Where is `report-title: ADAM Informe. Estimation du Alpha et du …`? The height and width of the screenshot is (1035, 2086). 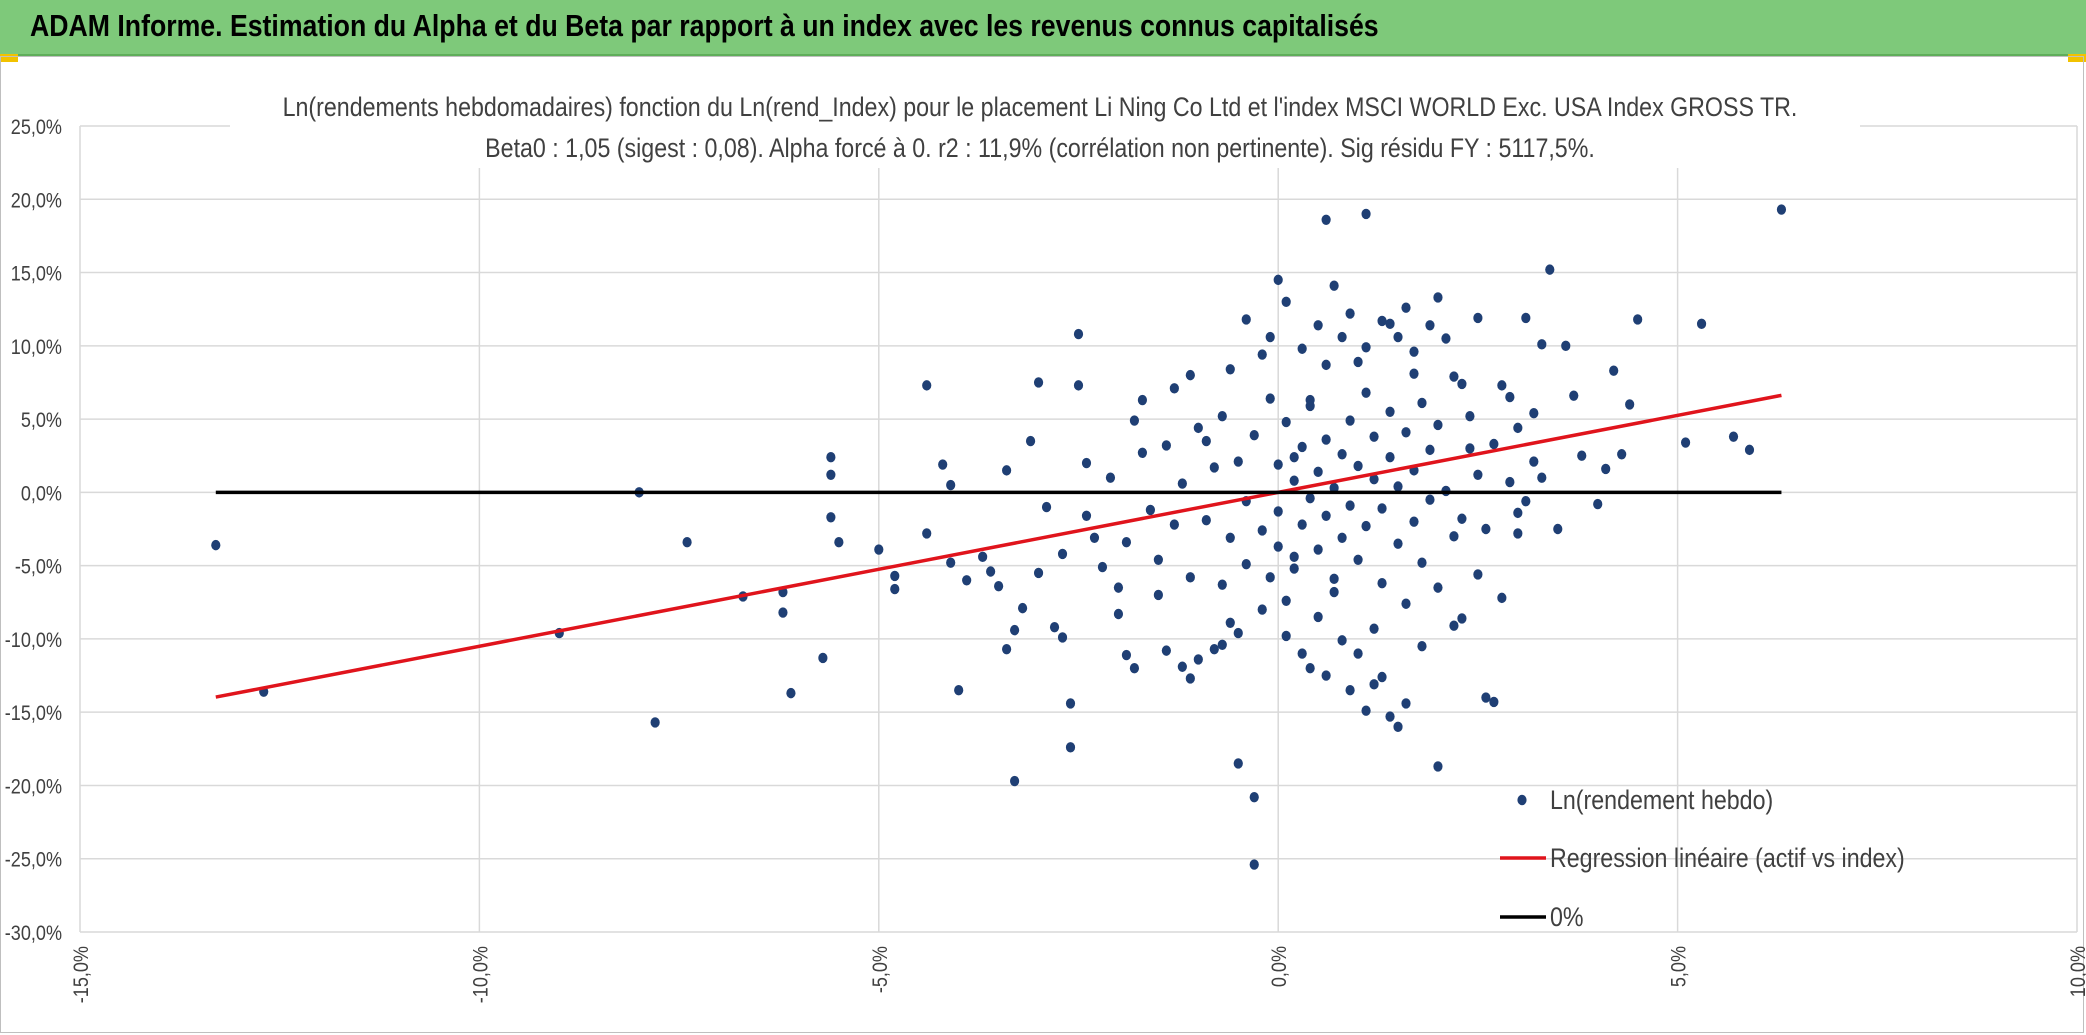 report-title: ADAM Informe. Estimation du Alpha et du … is located at coordinates (704, 25).